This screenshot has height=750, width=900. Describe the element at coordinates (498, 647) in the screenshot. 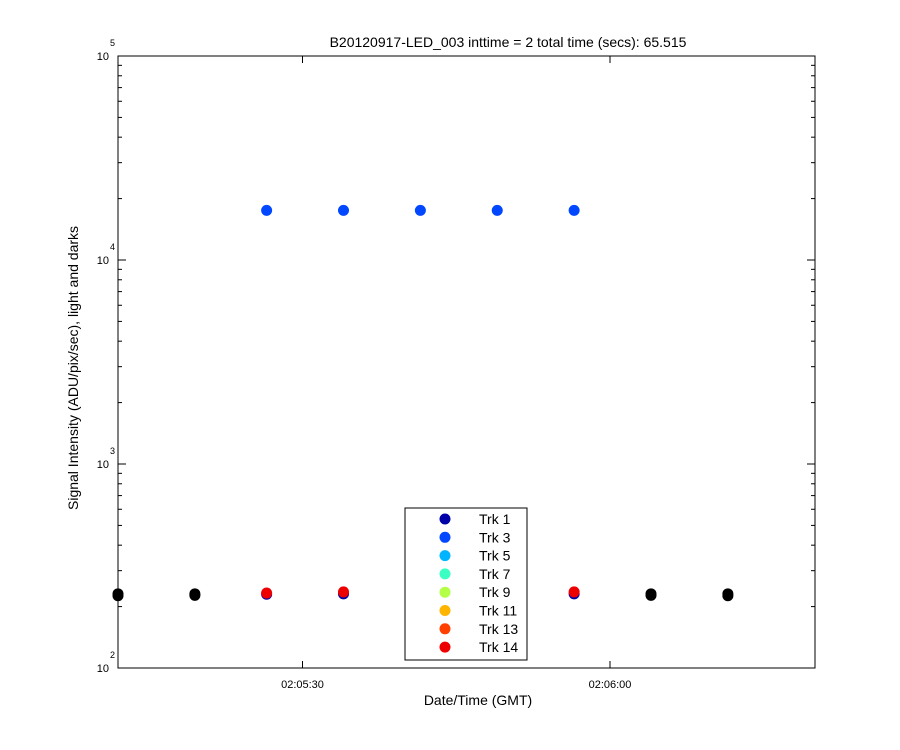

I see `legend-label: Trk 14` at that location.